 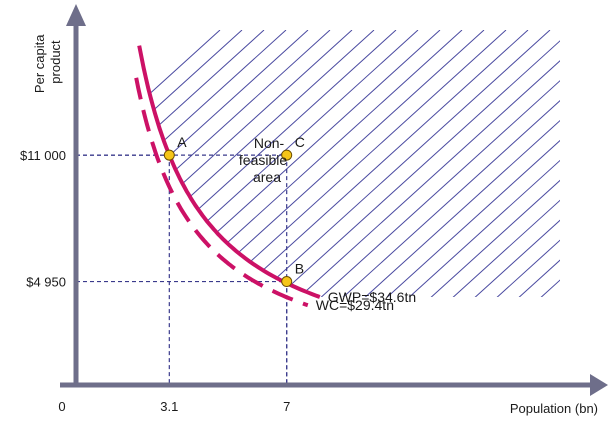 What do you see at coordinates (355, 305) in the screenshot?
I see `curve-label-wc: WC=$29.4tn` at bounding box center [355, 305].